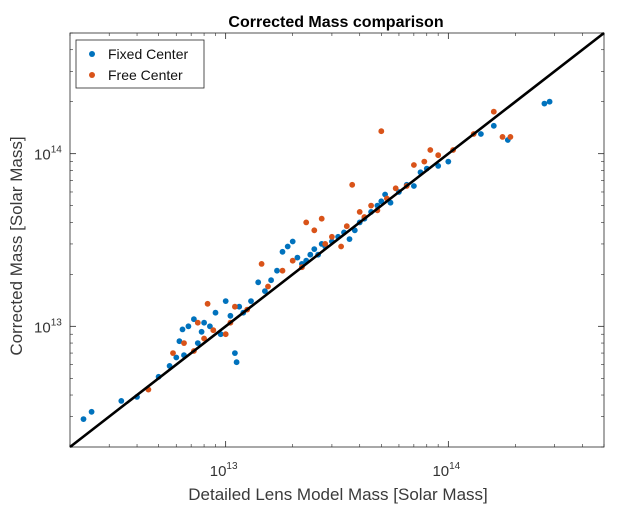 Image resolution: width=618 pixels, height=508 pixels. Describe the element at coordinates (148, 54) in the screenshot. I see `legend-label: Fixed Center` at that location.